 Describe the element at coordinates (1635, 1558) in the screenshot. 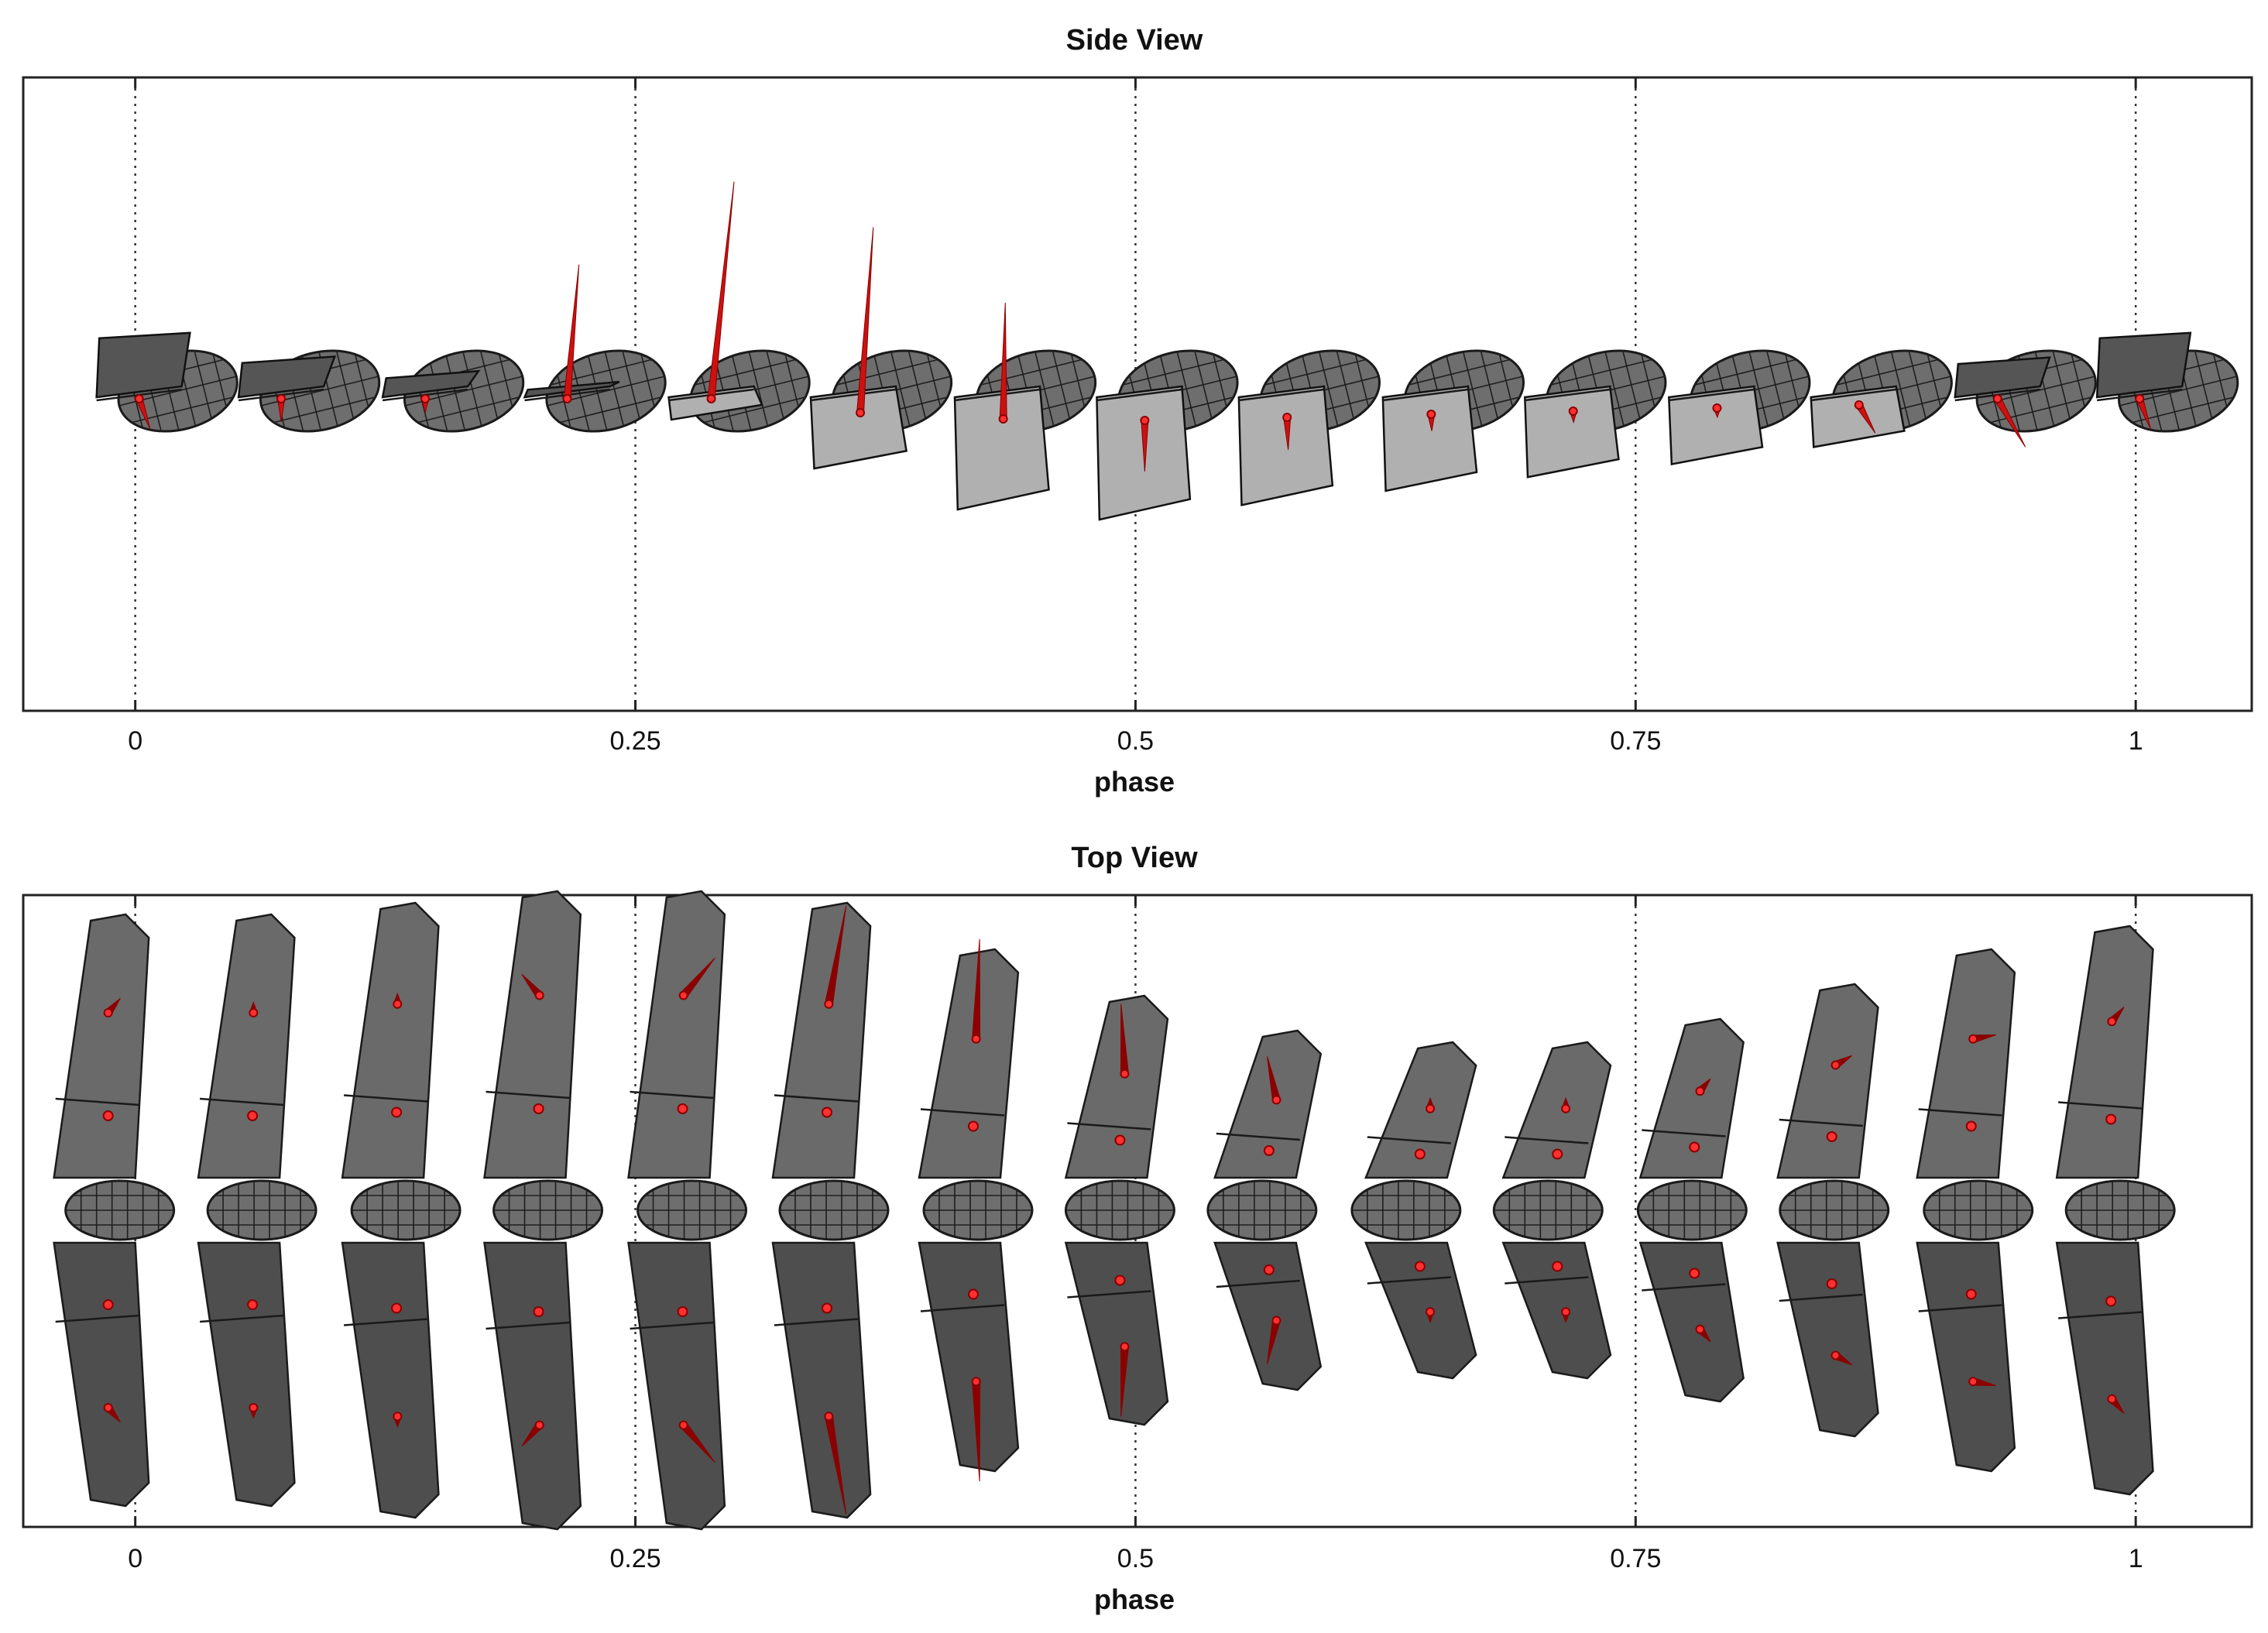

I see `tick-label: 0.75` at that location.